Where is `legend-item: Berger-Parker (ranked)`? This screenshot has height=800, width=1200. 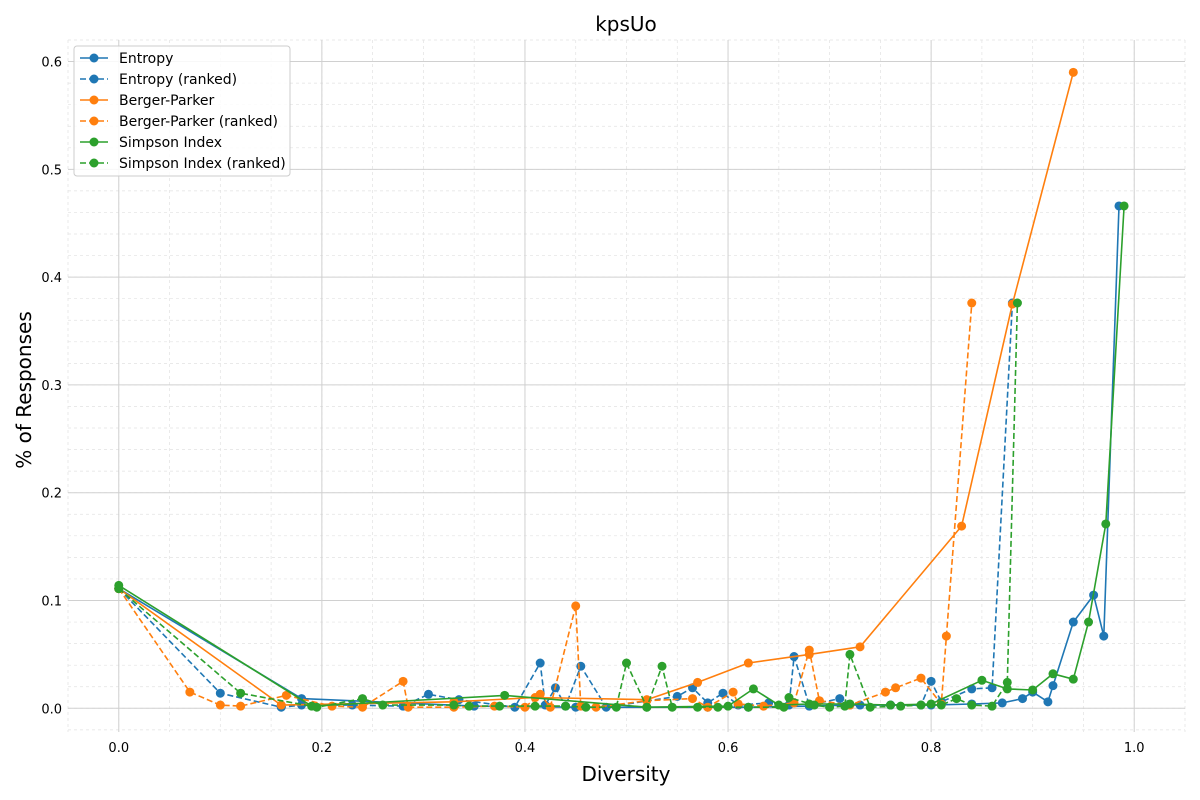
legend-item: Berger-Parker (ranked) is located at coordinates (179, 122).